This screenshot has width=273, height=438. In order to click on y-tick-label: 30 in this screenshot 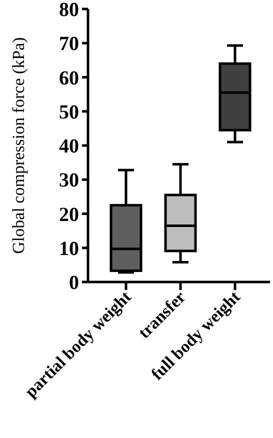, I will do `click(69, 181)`.